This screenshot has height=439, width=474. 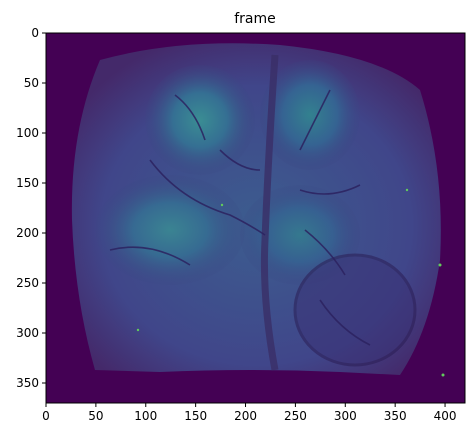 What do you see at coordinates (245, 416) in the screenshot?
I see `x-tick-label: 200` at bounding box center [245, 416].